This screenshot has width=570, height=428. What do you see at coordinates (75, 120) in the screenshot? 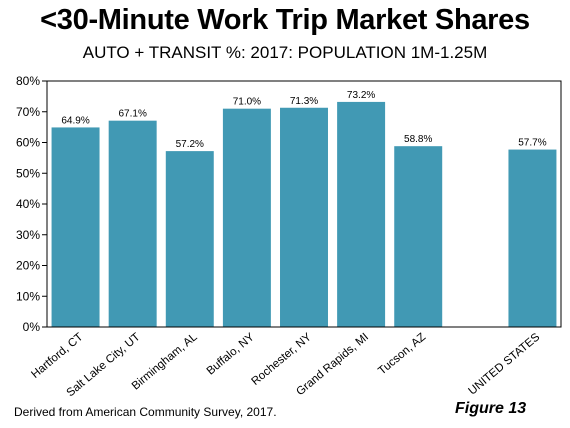
I see `bar-value-label: 64.9%` at bounding box center [75, 120].